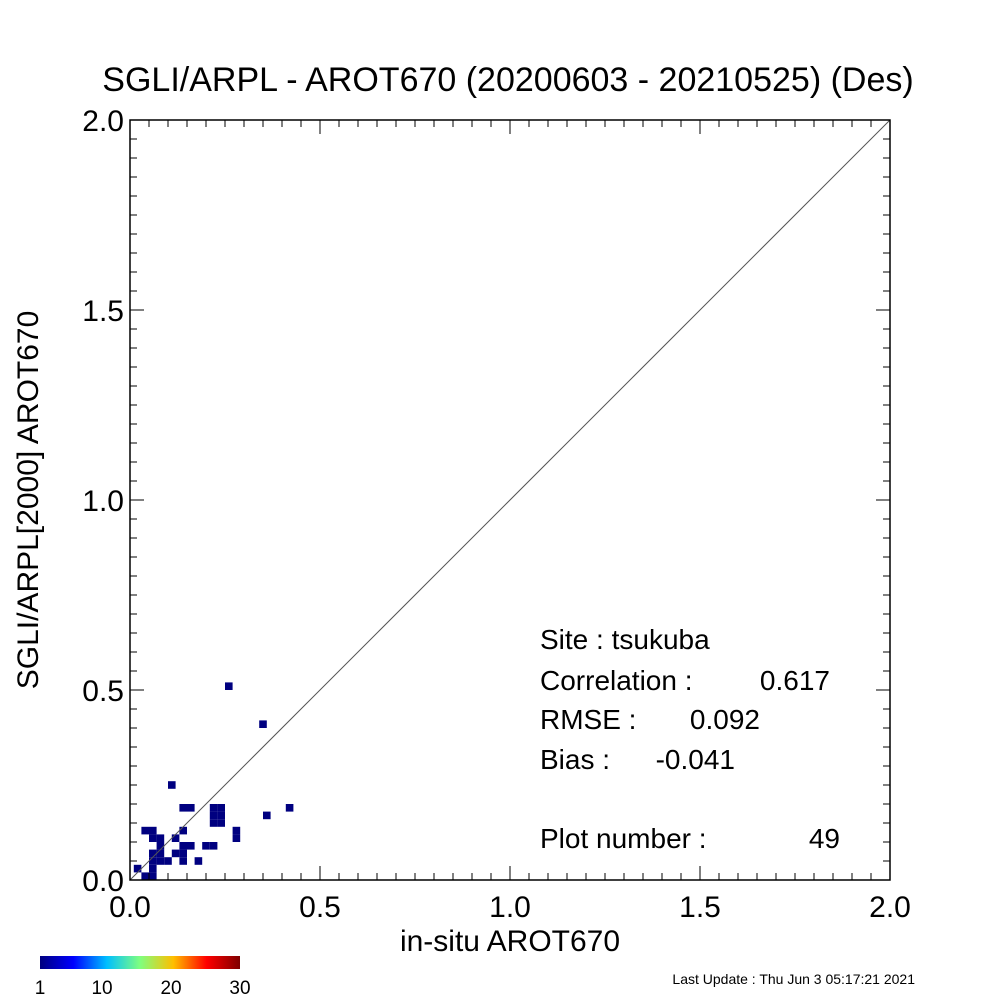 Image resolution: width=1000 pixels, height=1000 pixels. What do you see at coordinates (793, 979) in the screenshot?
I see `last-update-text: Last Update : Thu Jun 3 05:17:21 2021` at bounding box center [793, 979].